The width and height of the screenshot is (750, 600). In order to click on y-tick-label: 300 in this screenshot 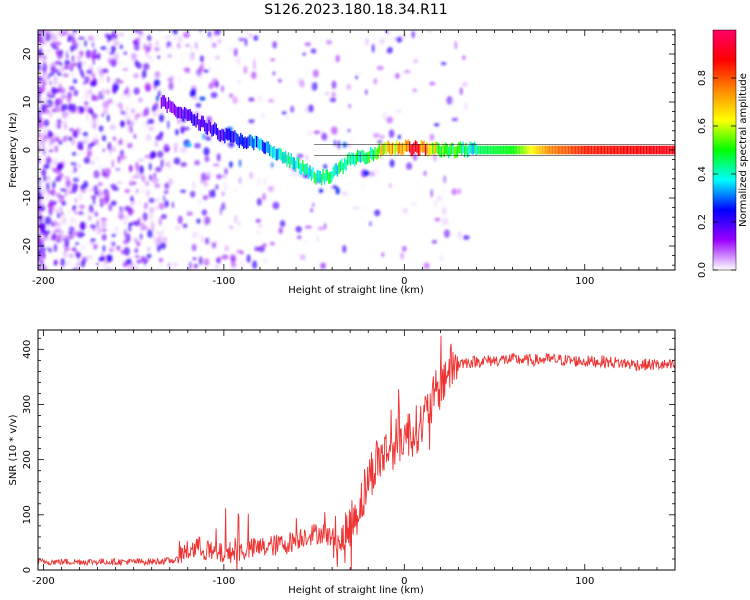, I will do `click(27, 404)`.